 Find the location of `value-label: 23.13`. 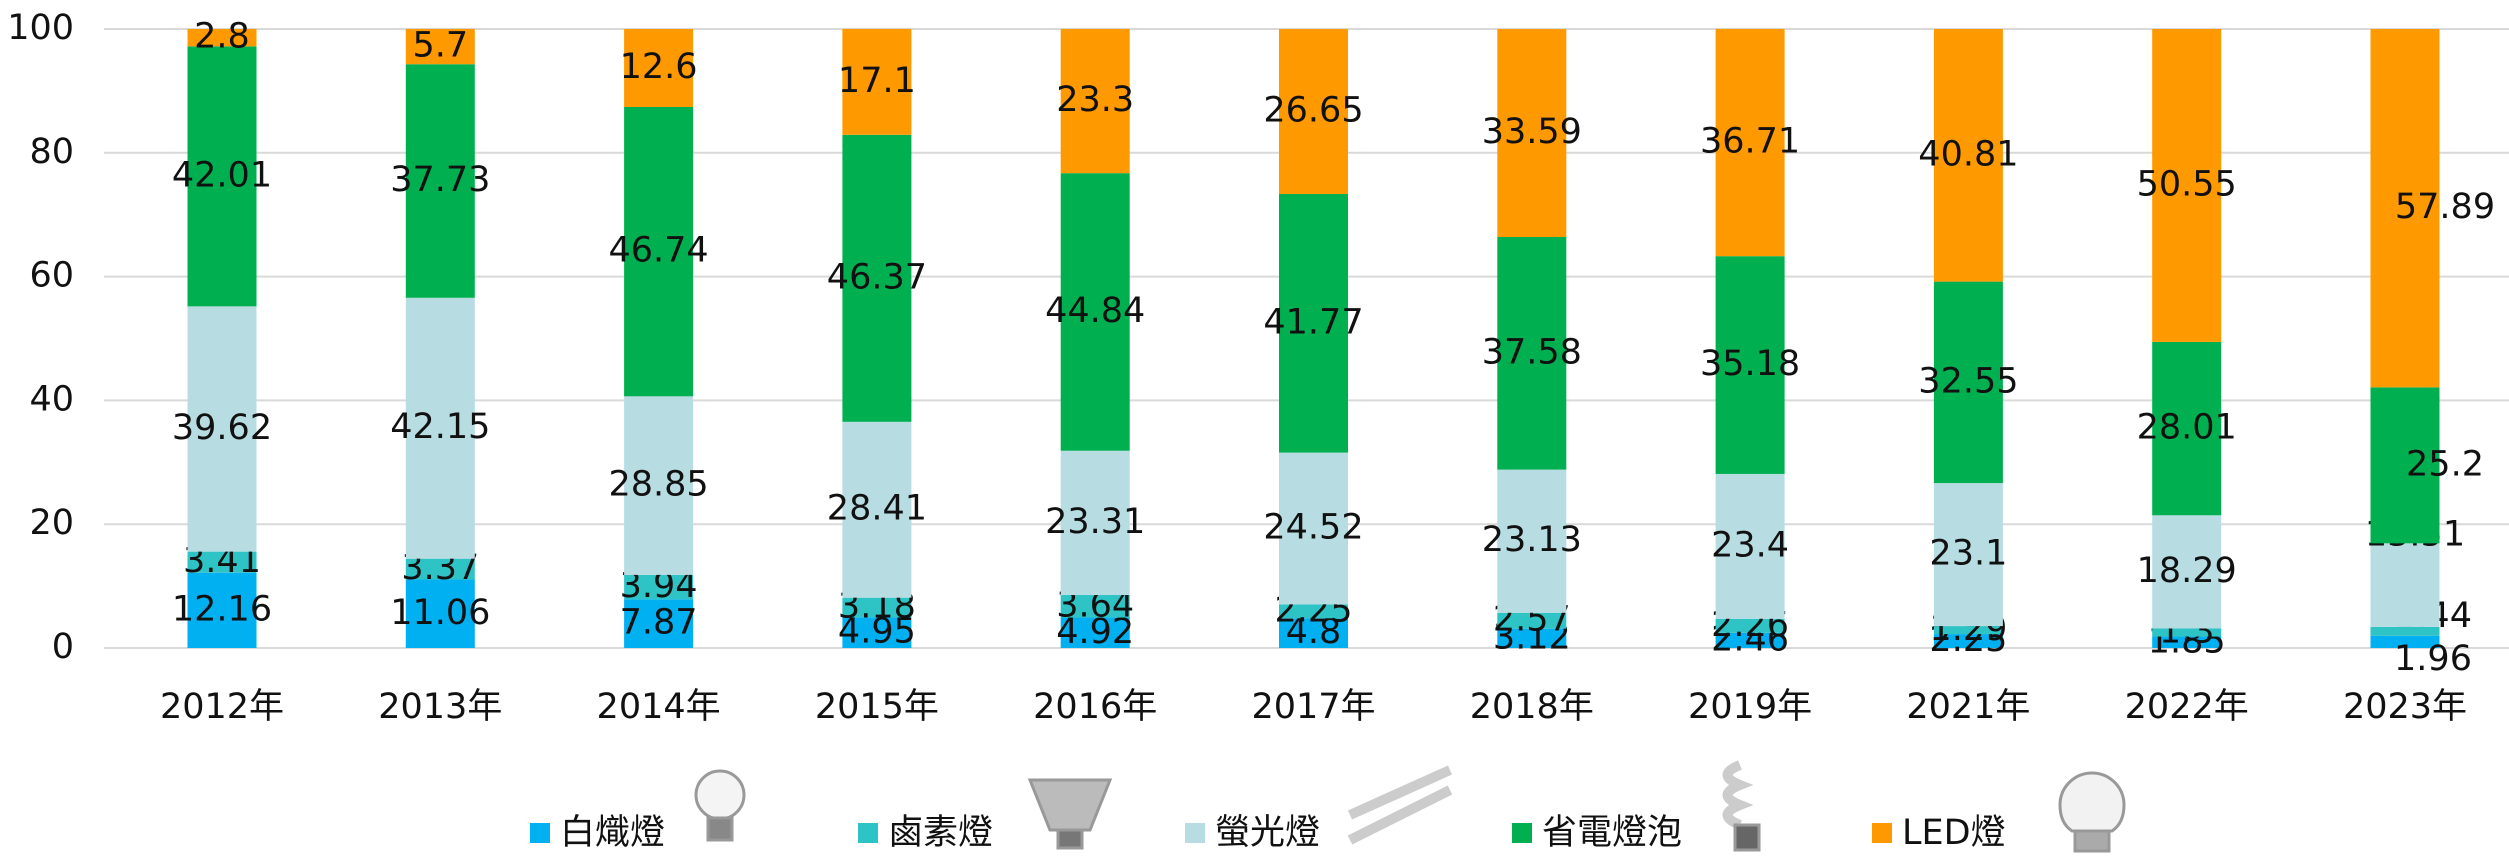

value-label: 23.13 is located at coordinates (1532, 540).